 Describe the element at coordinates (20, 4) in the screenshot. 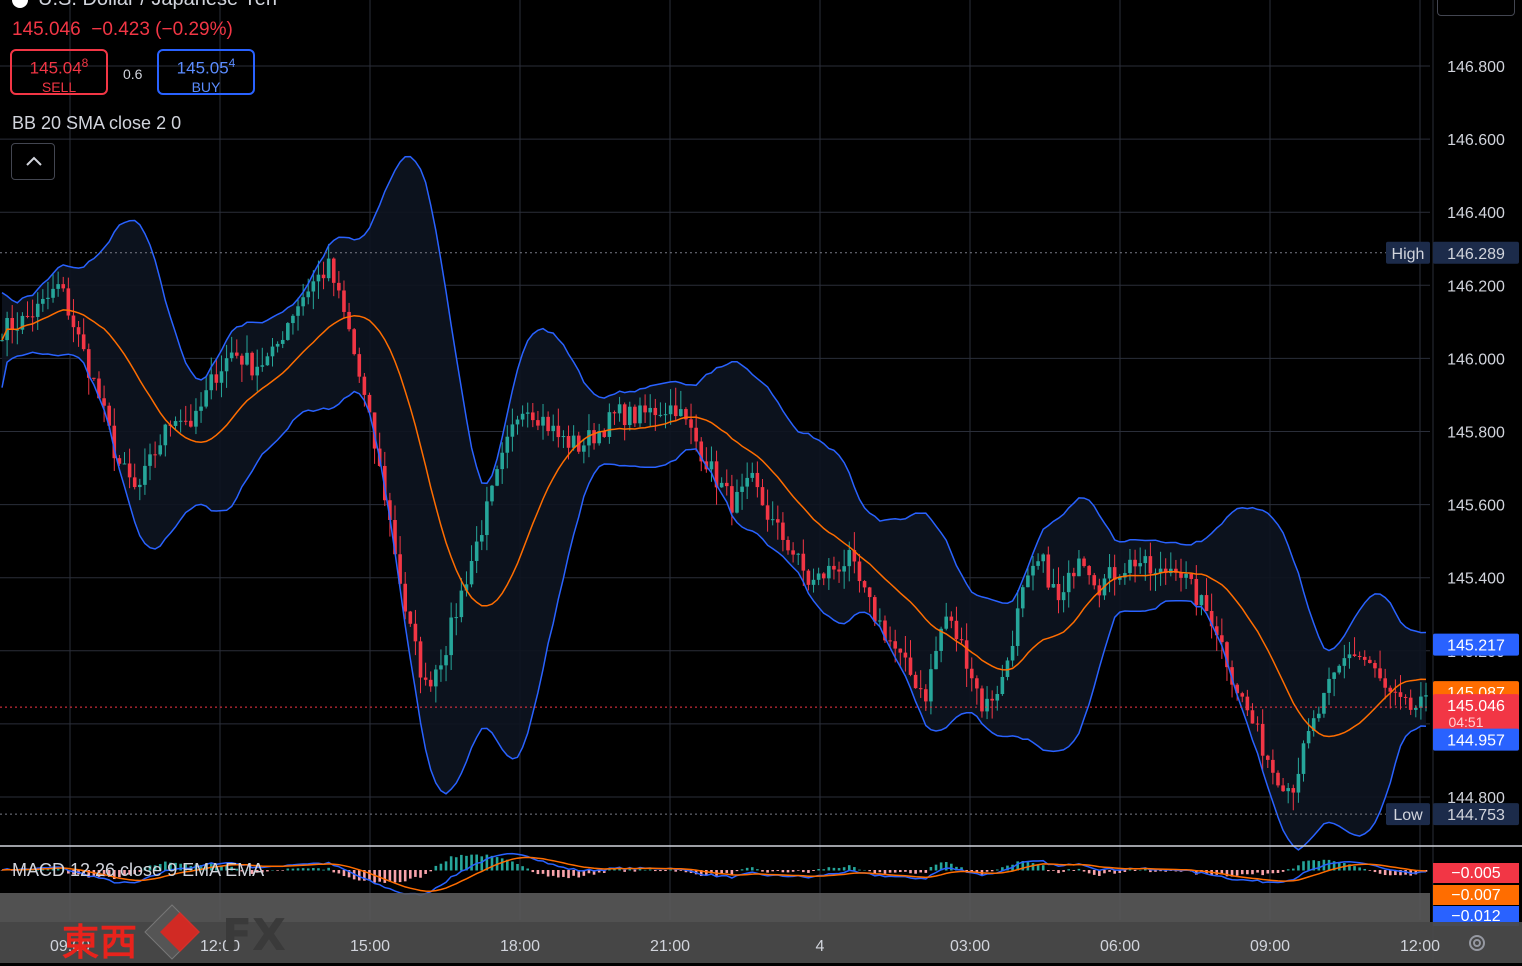

I see `us-flag-icon` at that location.